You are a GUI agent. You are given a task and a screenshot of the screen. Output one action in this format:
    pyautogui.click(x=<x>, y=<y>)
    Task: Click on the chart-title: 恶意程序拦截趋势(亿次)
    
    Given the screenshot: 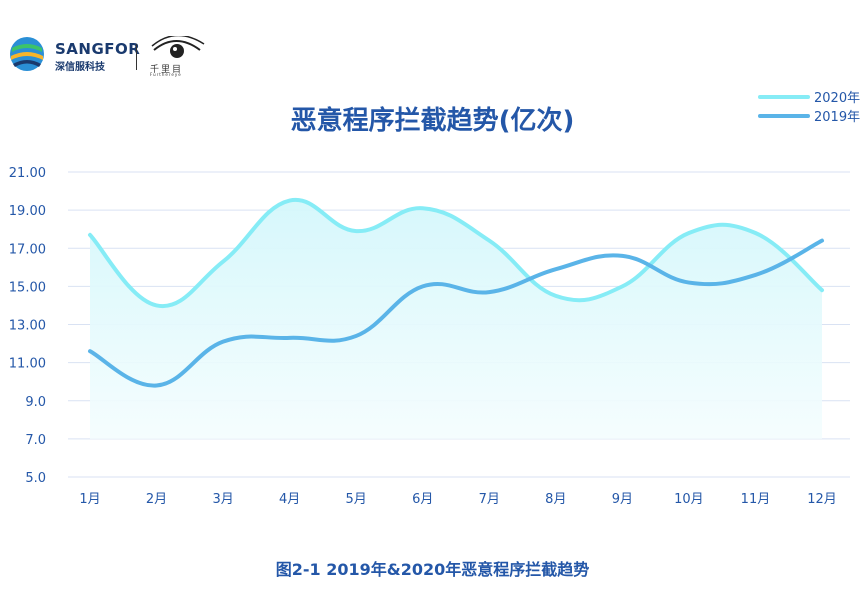 What is the action you would take?
    pyautogui.click(x=432, y=121)
    